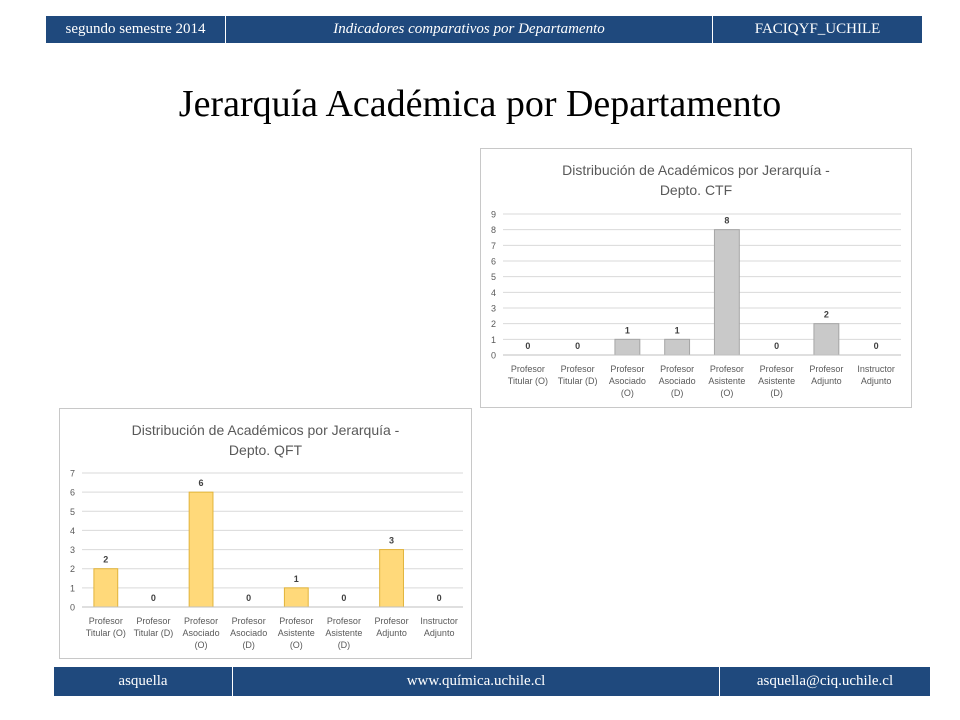  I want to click on qft-ytick-label: 5, so click(72, 512).